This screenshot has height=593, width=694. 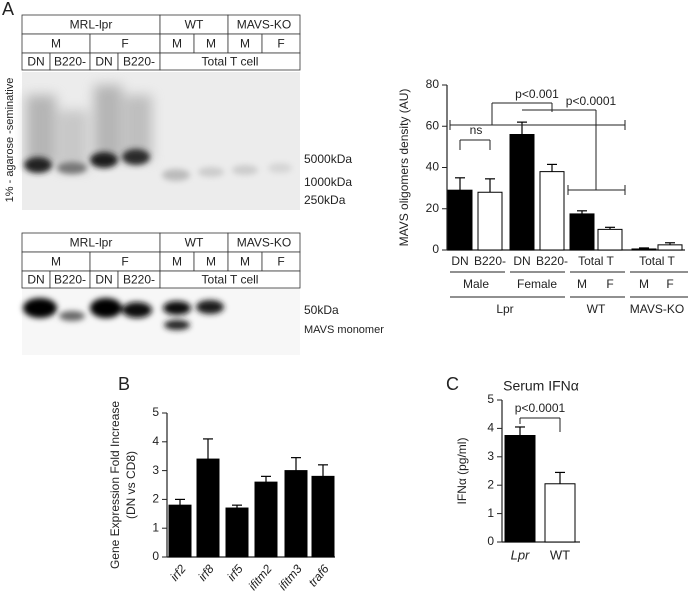 I want to click on y-tick-label: 5, so click(x=155, y=412).